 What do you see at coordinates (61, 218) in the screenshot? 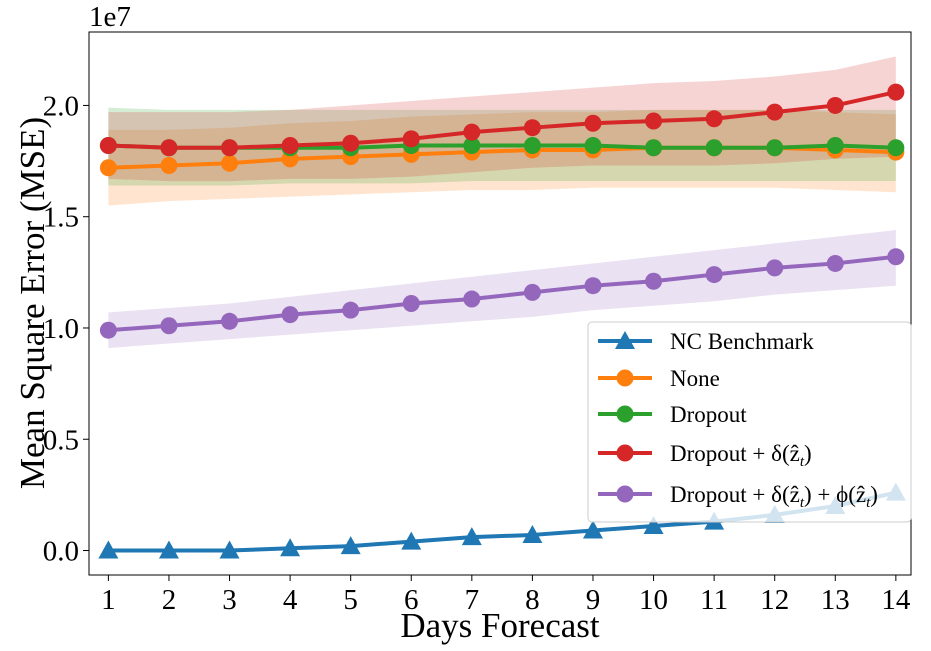
I see `y-tick-label-3: 1.5` at bounding box center [61, 218].